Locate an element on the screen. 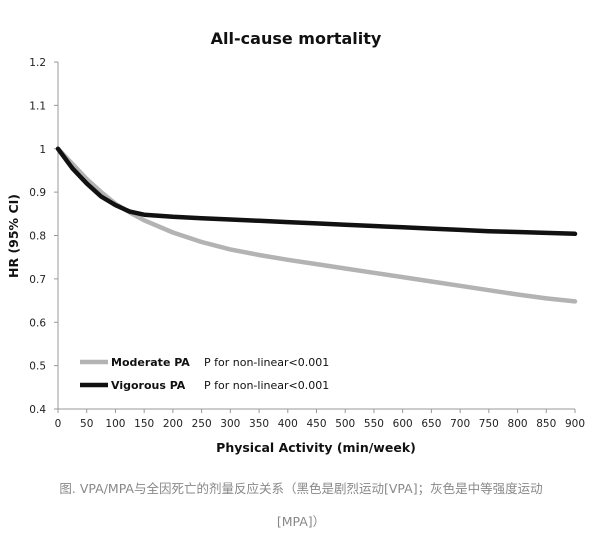 The height and width of the screenshot is (542, 602). x-tick-label: 300 is located at coordinates (230, 424).